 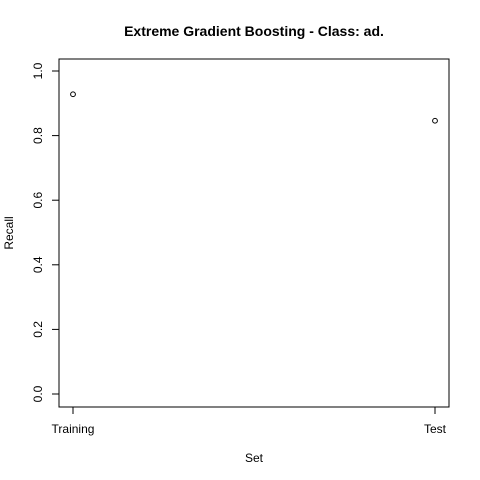 What do you see at coordinates (9, 232) in the screenshot?
I see `y-axis-label: Recall` at bounding box center [9, 232].